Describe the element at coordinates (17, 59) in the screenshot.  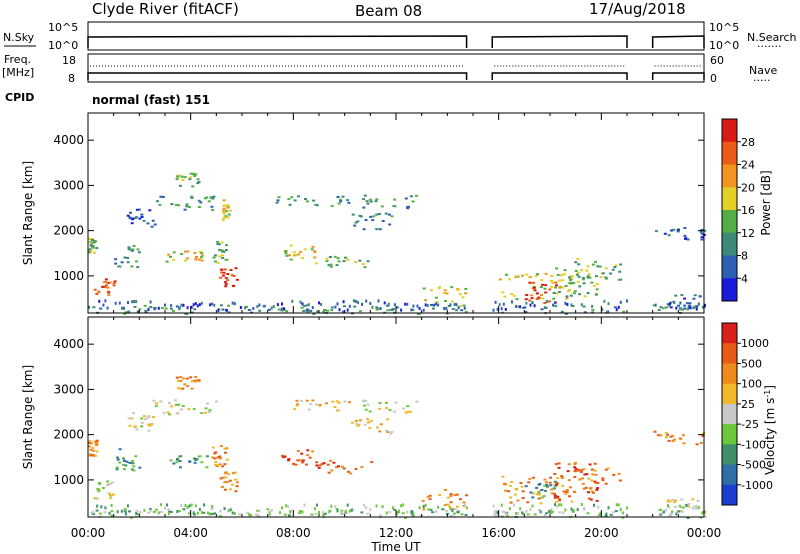
I see `freq-label: Freq.` at that location.